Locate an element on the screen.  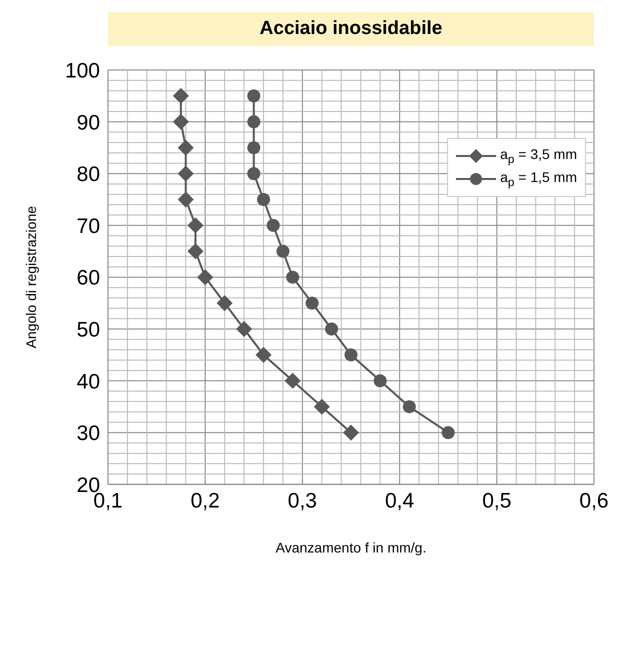
legend-label: a$_{p}$ = 1,5 mm is located at coordinates (538, 178).